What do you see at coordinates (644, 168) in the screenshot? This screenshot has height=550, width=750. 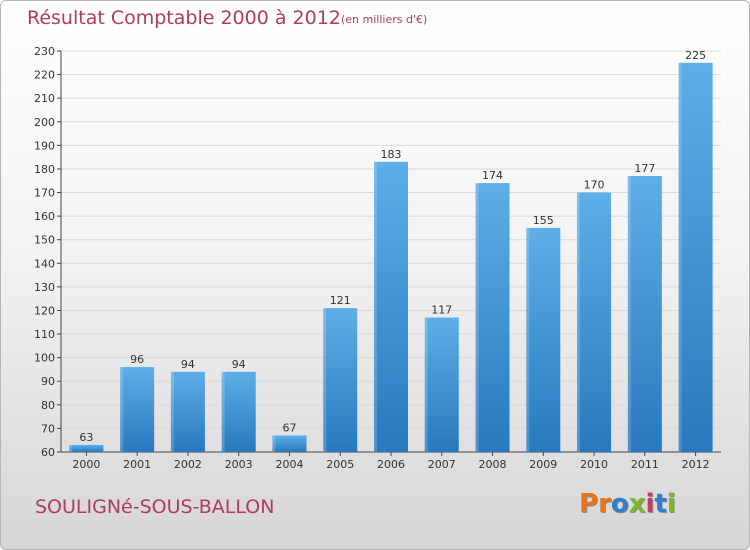 I see `data-label: 177` at bounding box center [644, 168].